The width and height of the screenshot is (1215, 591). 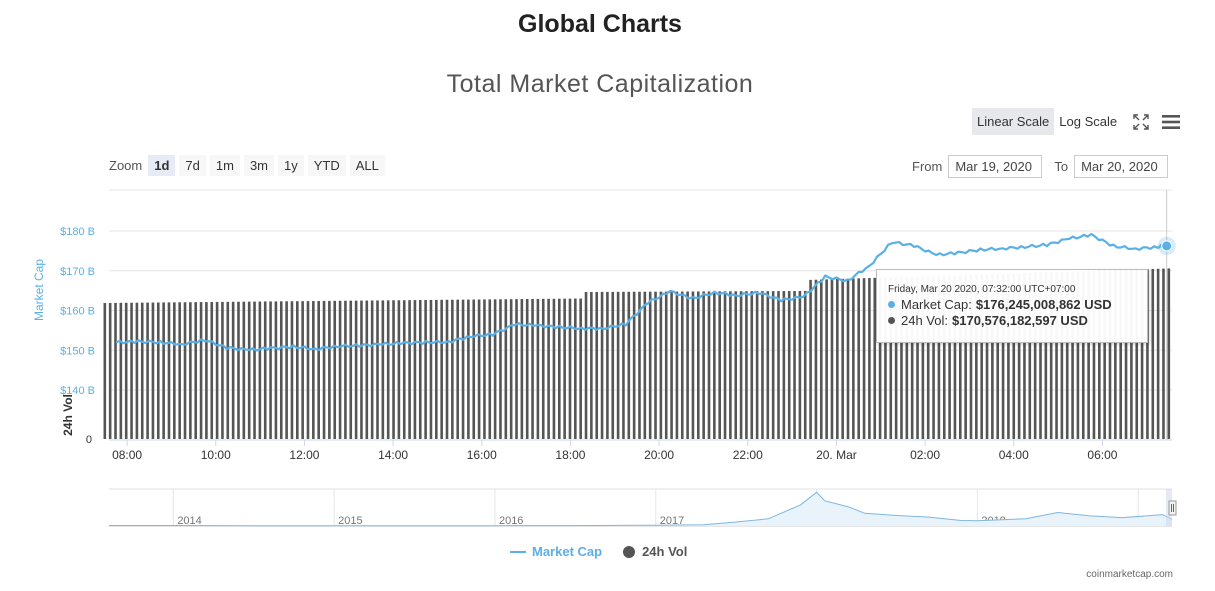 What do you see at coordinates (1141, 122) in the screenshot?
I see `fullscreen-icon` at bounding box center [1141, 122].